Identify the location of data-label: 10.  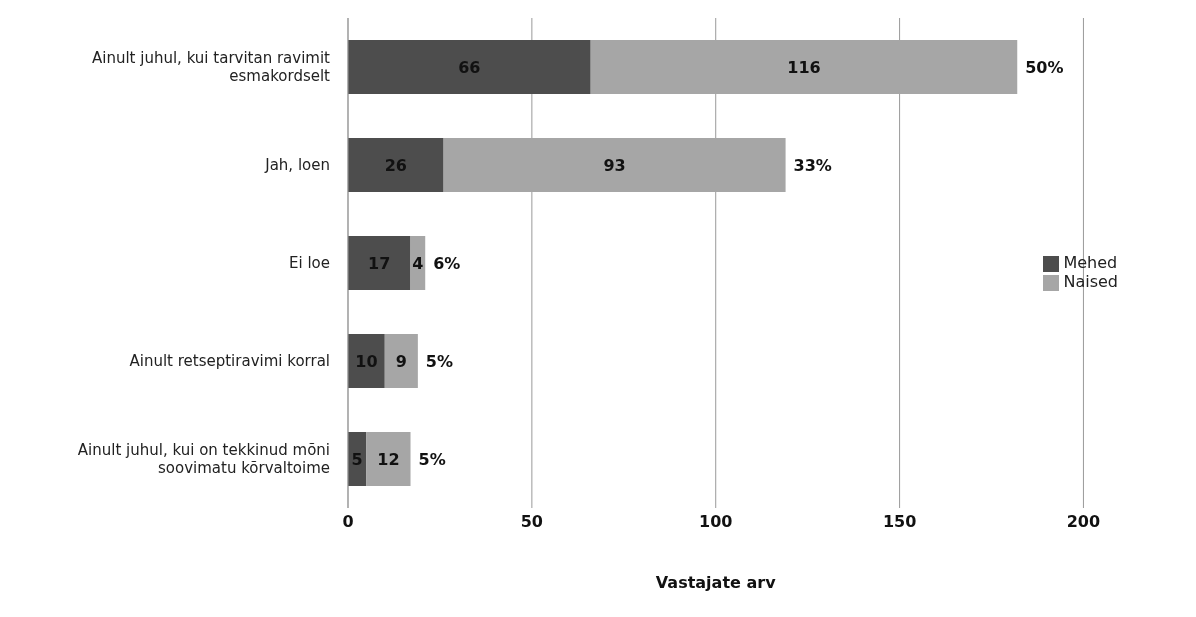
(366, 361).